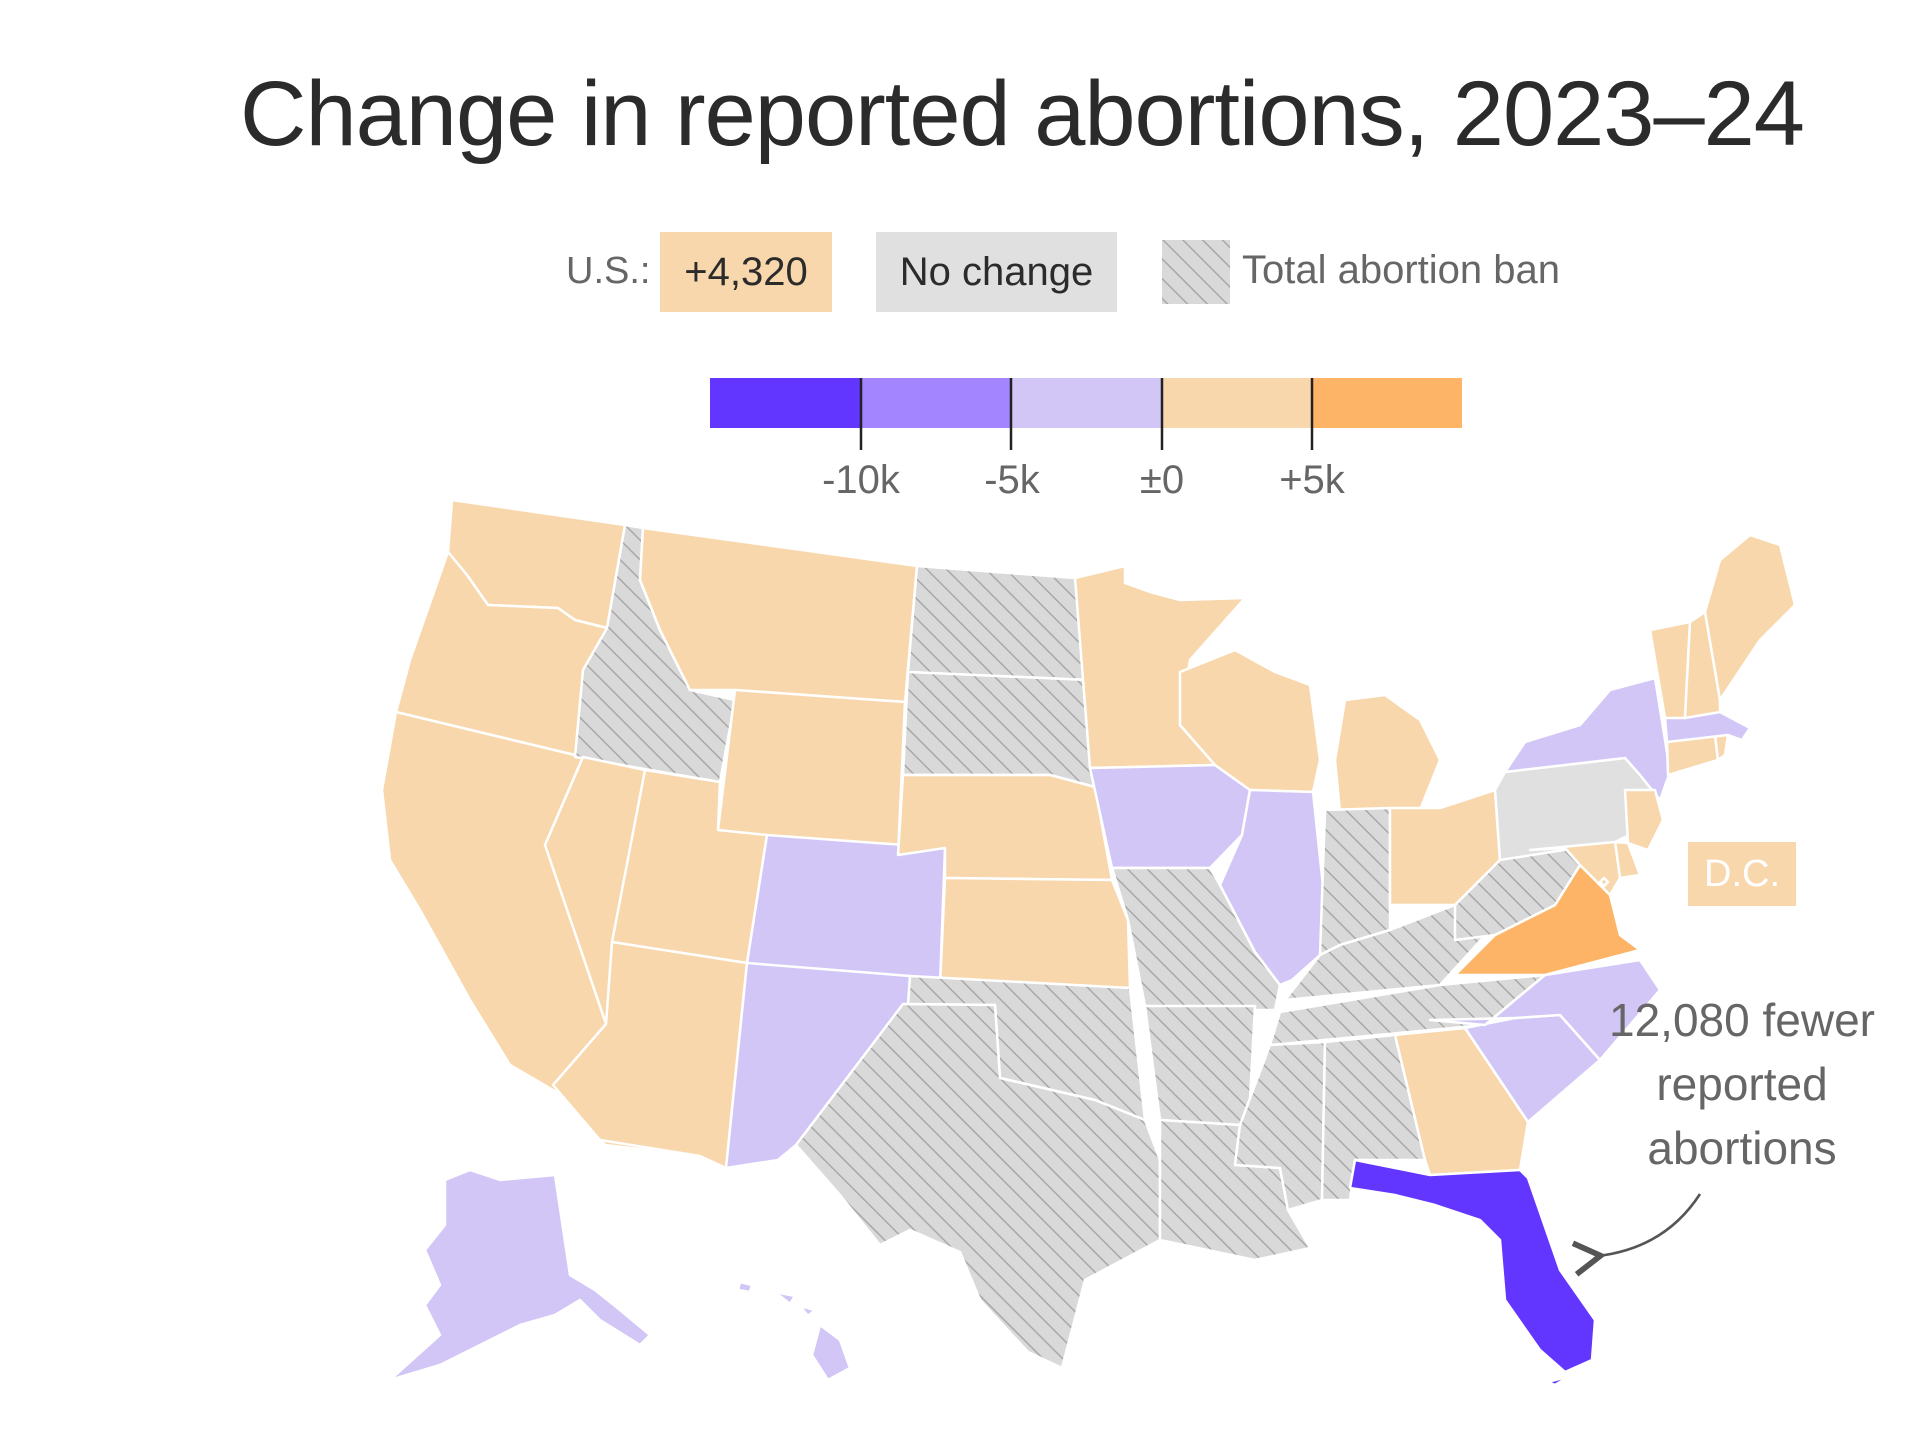 This screenshot has width=1920, height=1440. What do you see at coordinates (1702, 665) in the screenshot?
I see `state-new-hampshire` at bounding box center [1702, 665].